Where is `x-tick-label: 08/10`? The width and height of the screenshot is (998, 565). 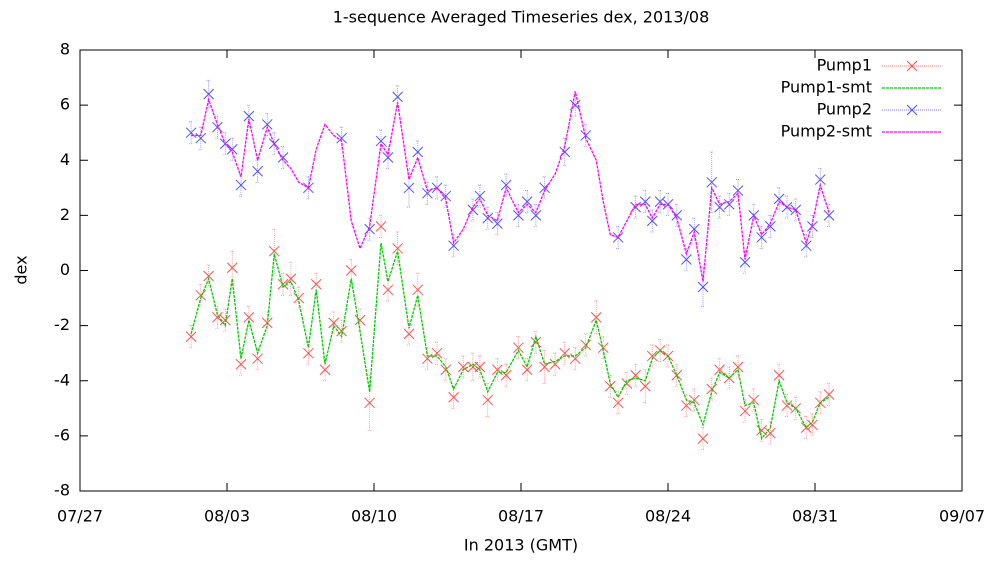
x-tick-label: 08/10 is located at coordinates (374, 516).